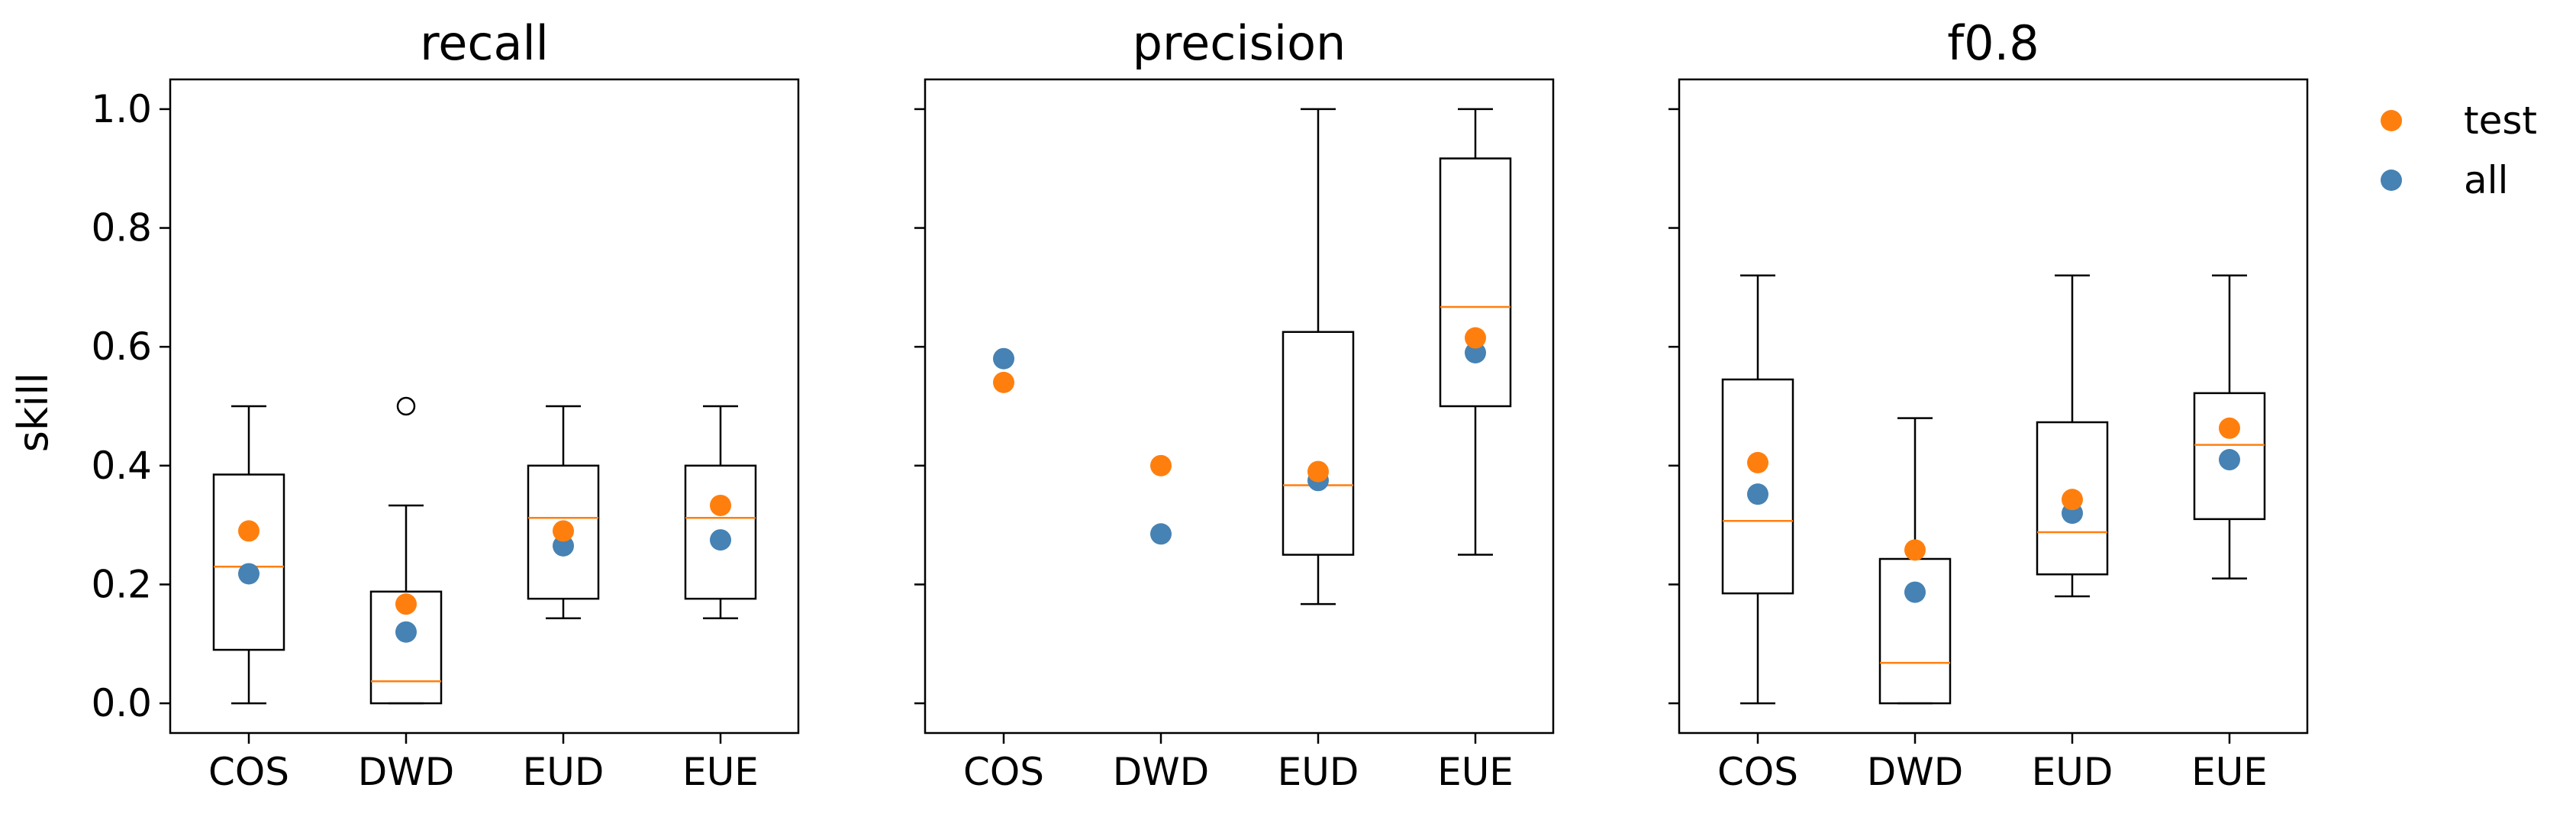 The height and width of the screenshot is (817, 2576). Describe the element at coordinates (485, 43) in the screenshot. I see `panel-title: recall` at that location.